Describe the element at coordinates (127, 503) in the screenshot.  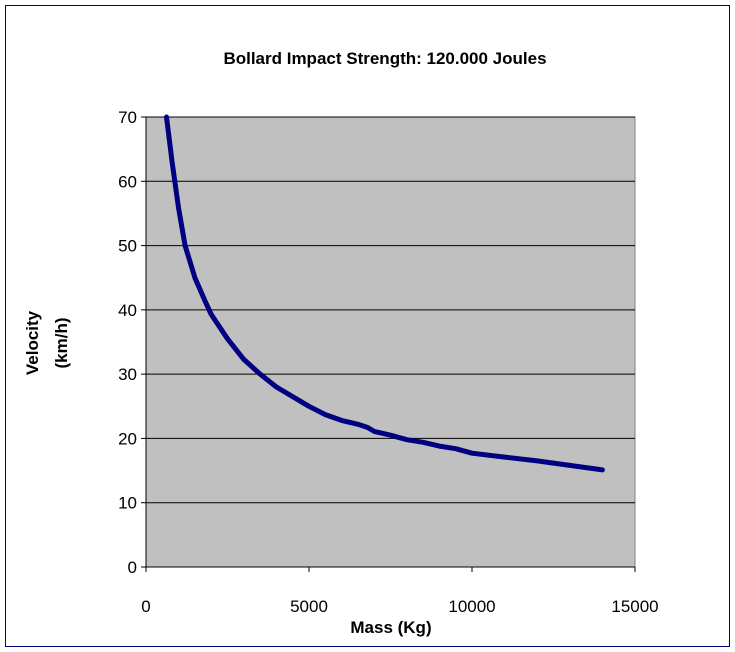
I see `y-tick-label: 10` at that location.